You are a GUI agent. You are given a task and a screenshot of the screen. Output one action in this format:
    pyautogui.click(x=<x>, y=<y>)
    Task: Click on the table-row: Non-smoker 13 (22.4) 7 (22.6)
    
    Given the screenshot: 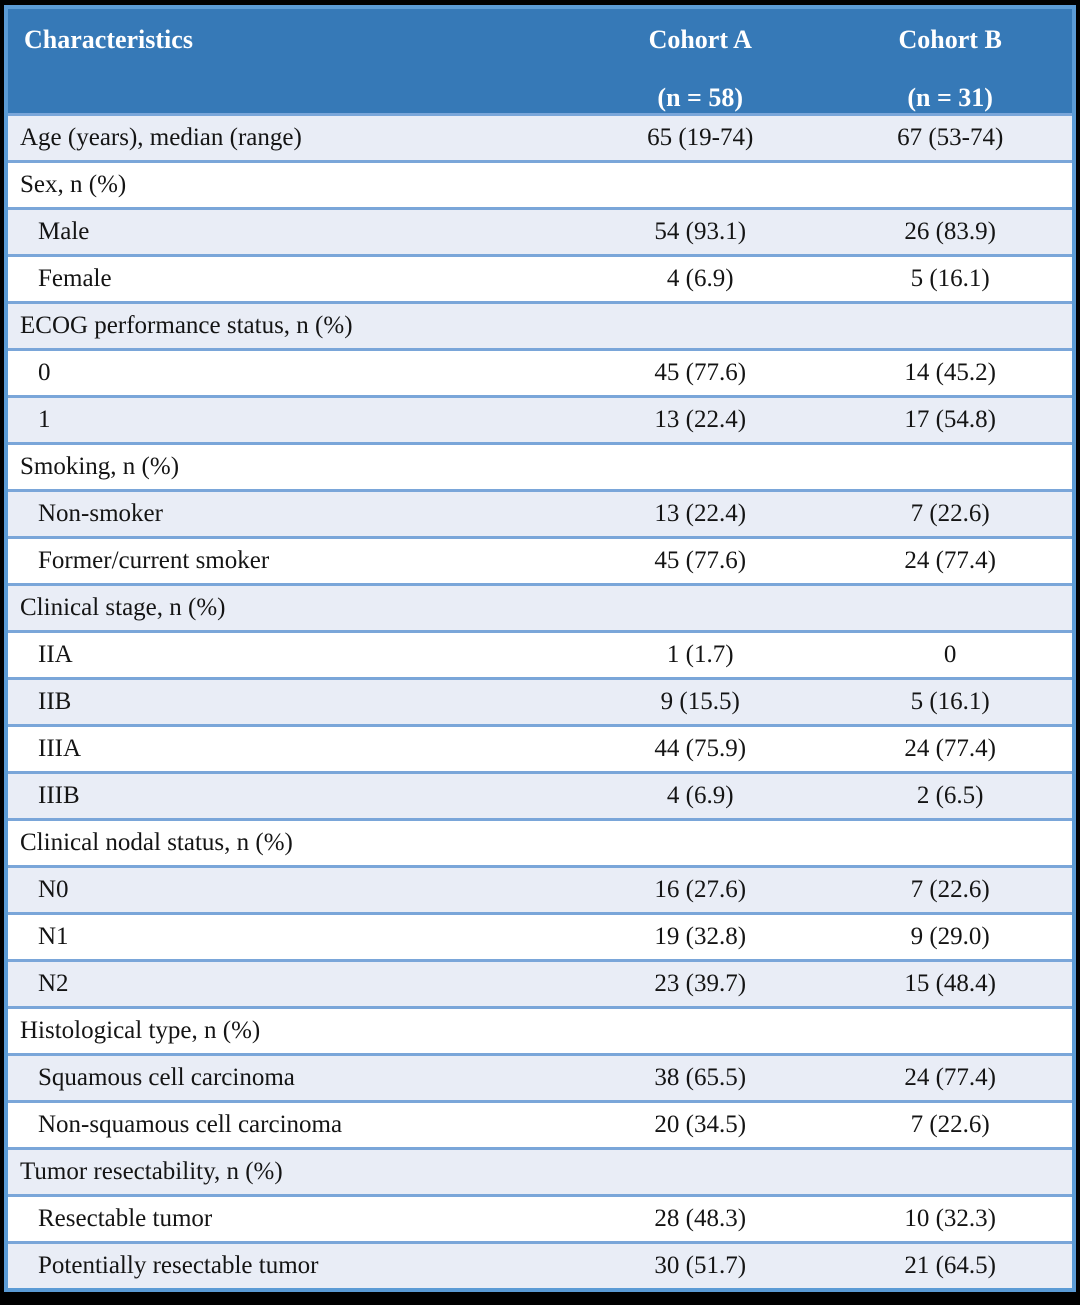 What is the action you would take?
    pyautogui.click(x=540, y=513)
    